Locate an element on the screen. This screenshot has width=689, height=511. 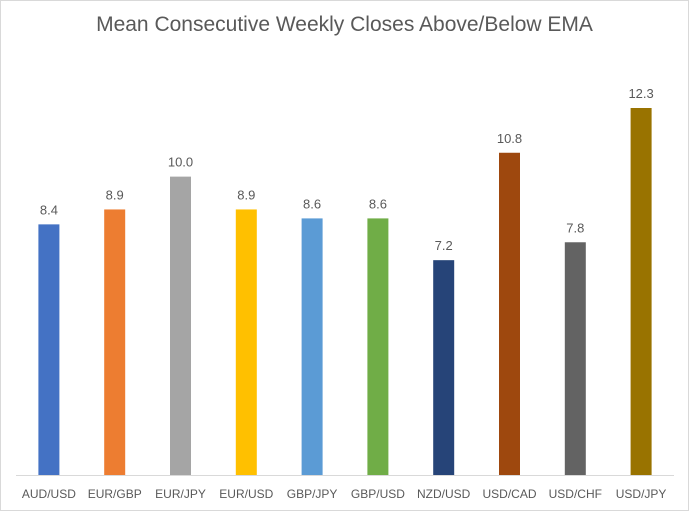
data-label: 7.2 is located at coordinates (444, 245).